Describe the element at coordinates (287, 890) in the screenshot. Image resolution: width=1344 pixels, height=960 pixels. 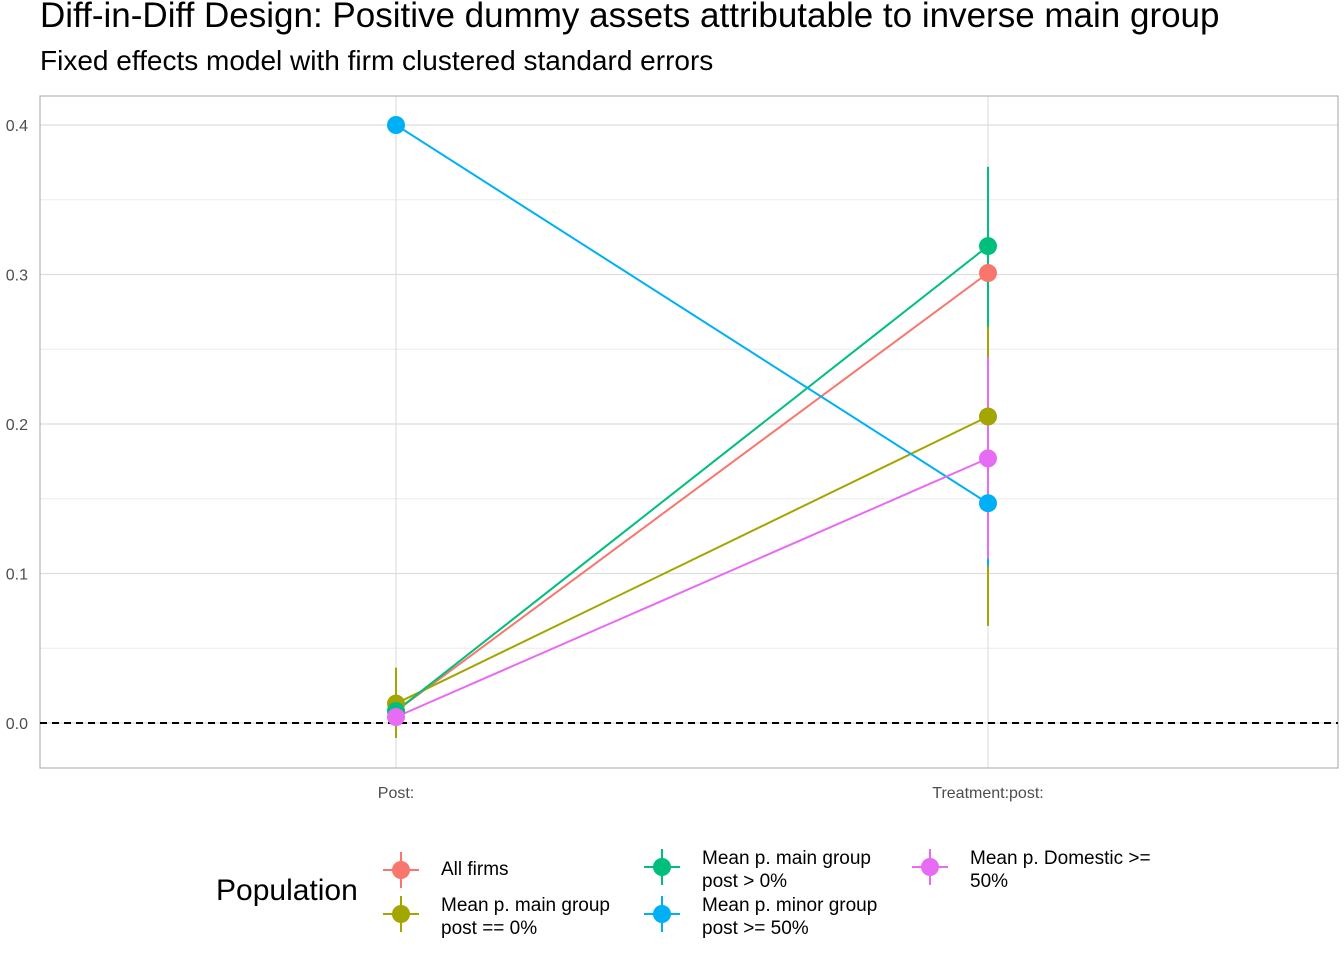
I see `legend-title: Population` at that location.